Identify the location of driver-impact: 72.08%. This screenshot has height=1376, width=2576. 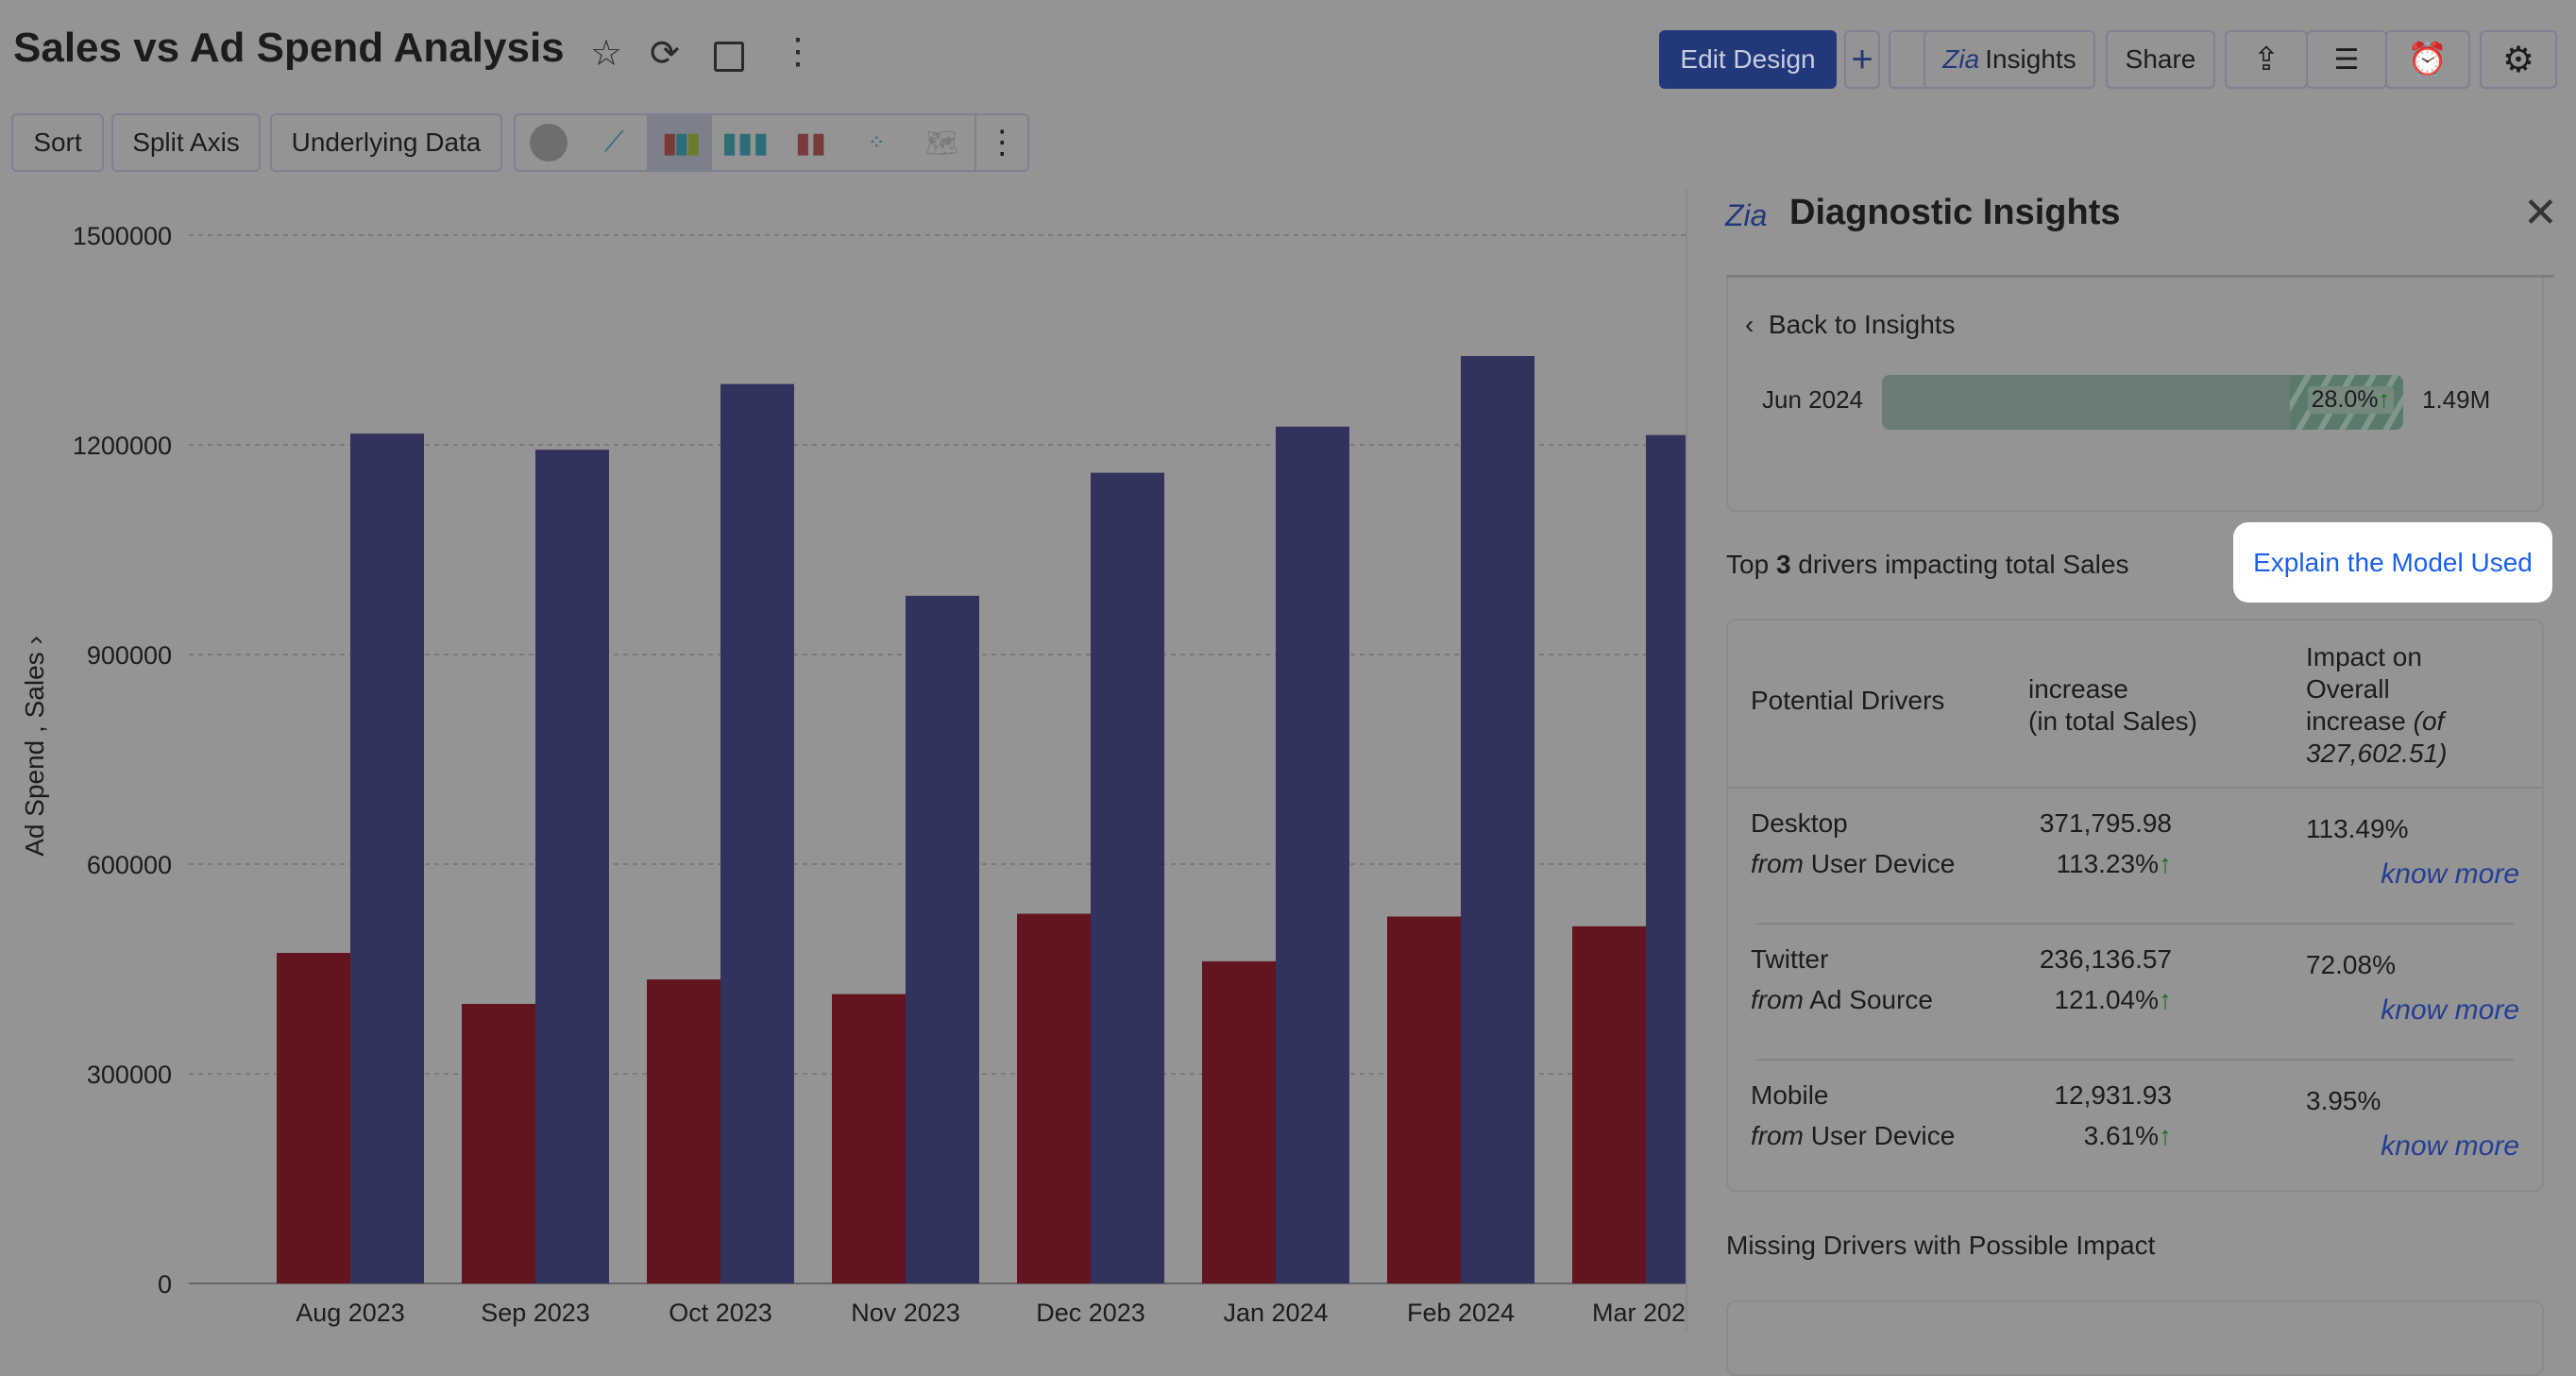
(2351, 964).